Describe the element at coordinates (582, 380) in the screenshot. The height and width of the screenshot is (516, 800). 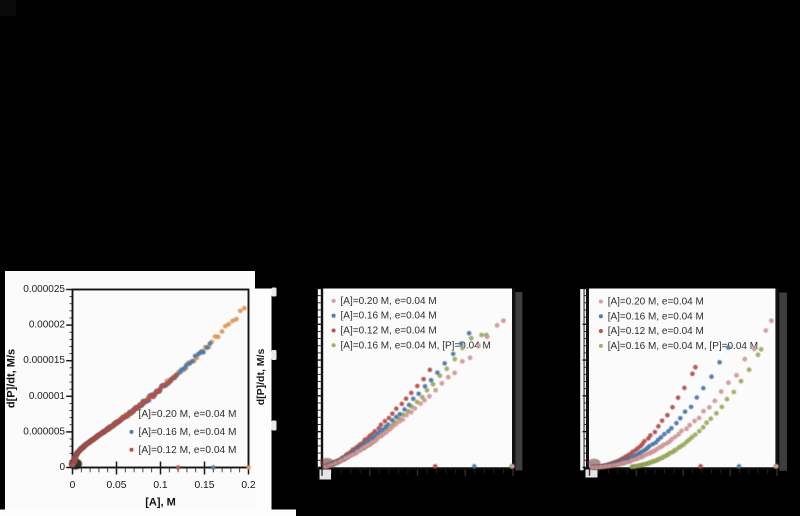
I see `right-chart-label-sliver` at that location.